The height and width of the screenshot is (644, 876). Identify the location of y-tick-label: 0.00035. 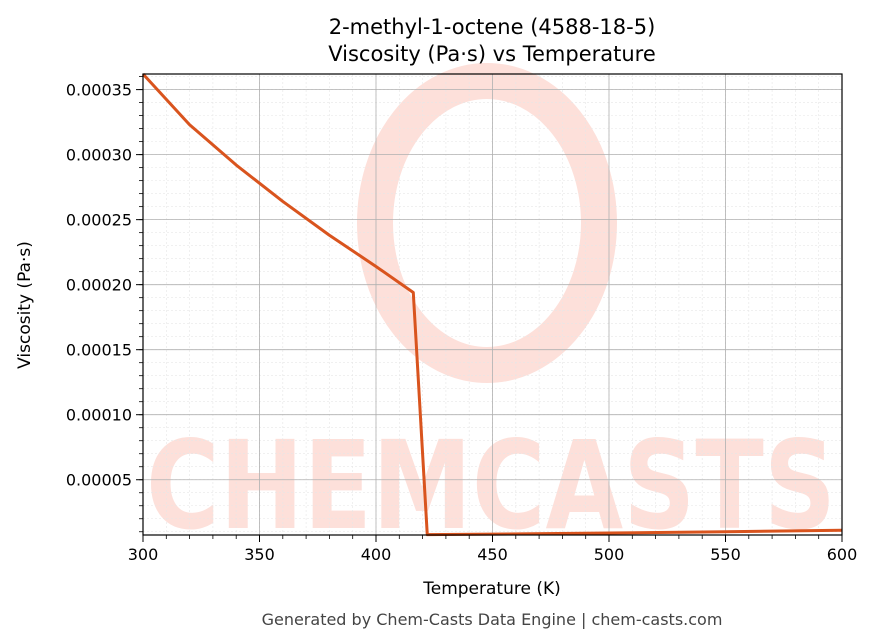
(99, 90).